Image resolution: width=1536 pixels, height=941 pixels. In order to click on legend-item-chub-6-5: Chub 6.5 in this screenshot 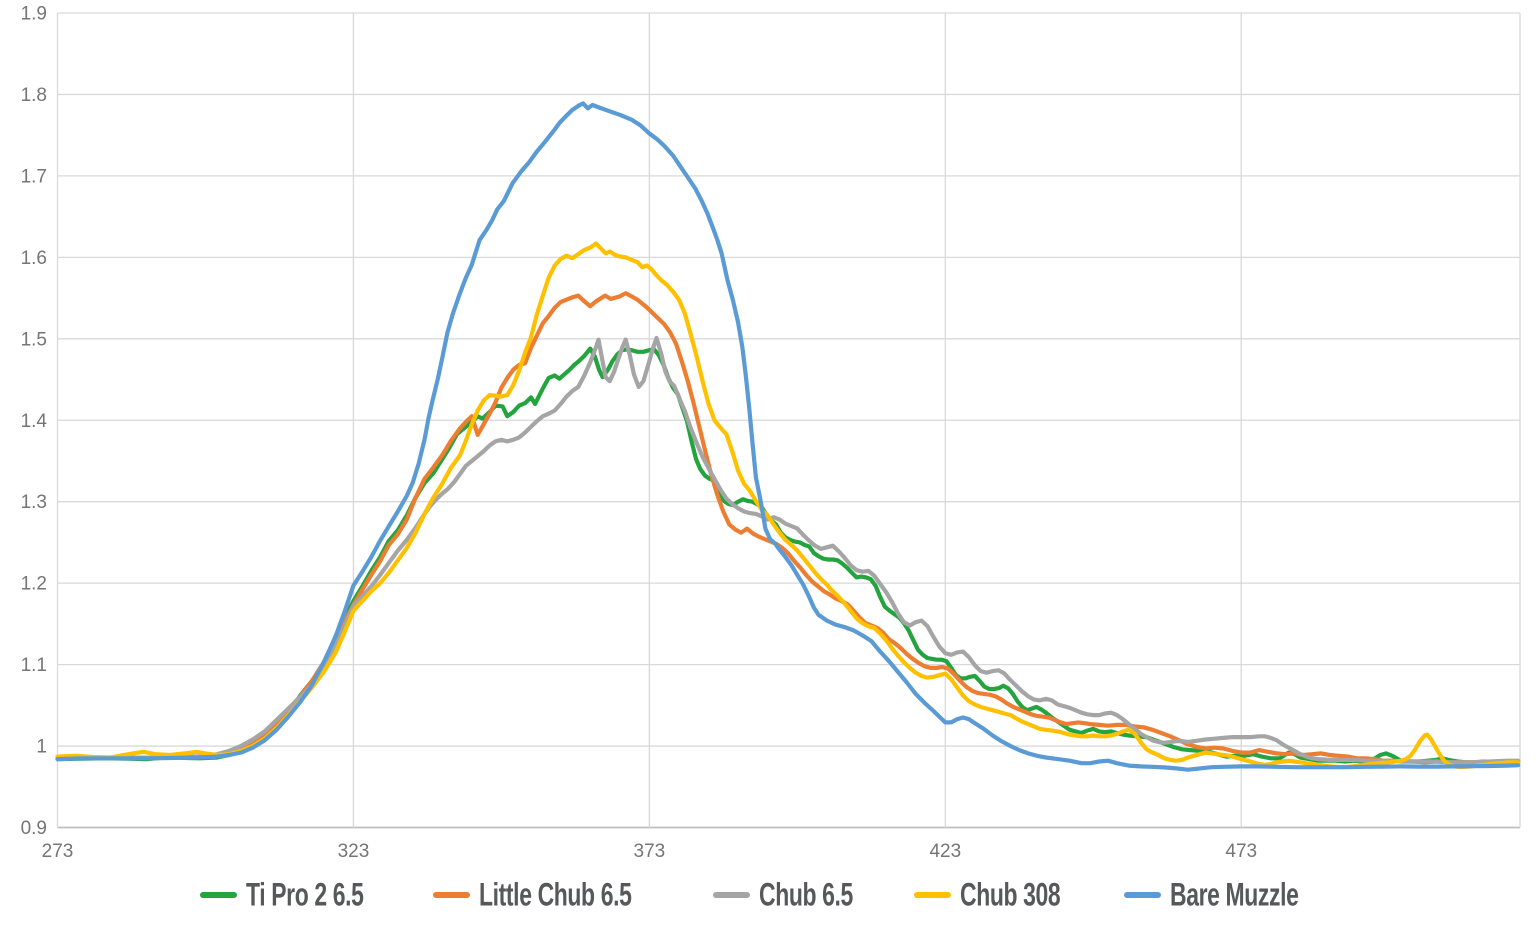, I will do `click(795, 894)`.